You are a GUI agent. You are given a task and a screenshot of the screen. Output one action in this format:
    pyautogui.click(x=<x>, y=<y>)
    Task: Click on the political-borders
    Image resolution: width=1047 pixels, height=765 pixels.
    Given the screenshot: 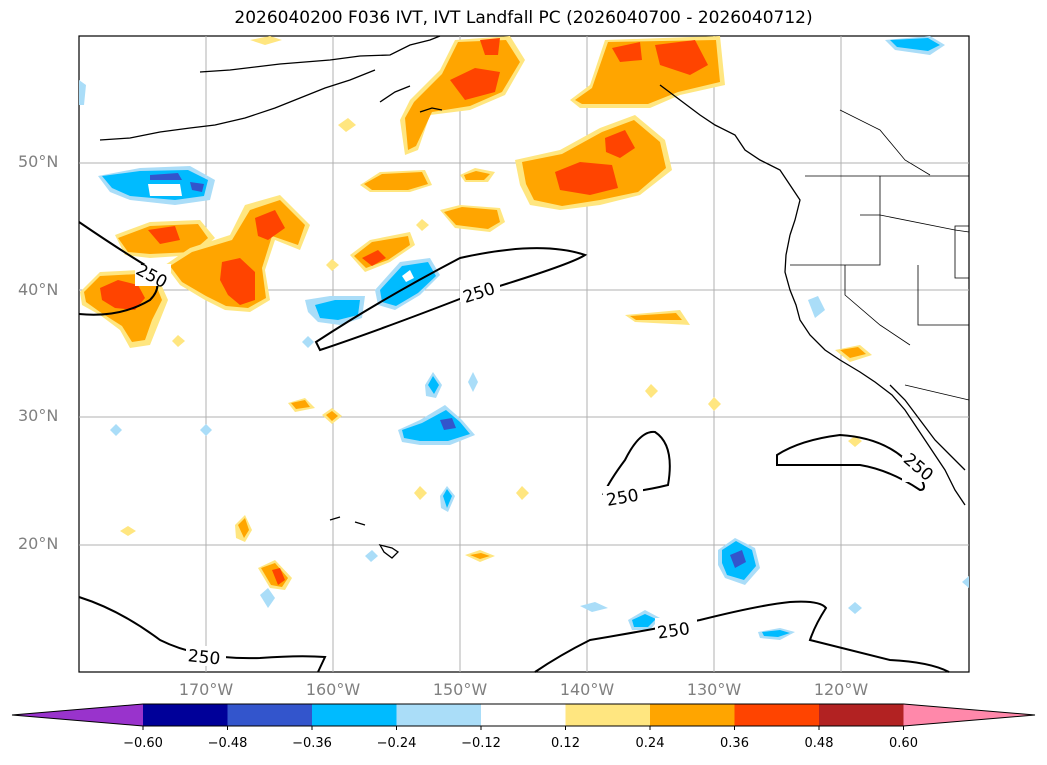 What is the action you would take?
    pyautogui.click(x=880, y=255)
    